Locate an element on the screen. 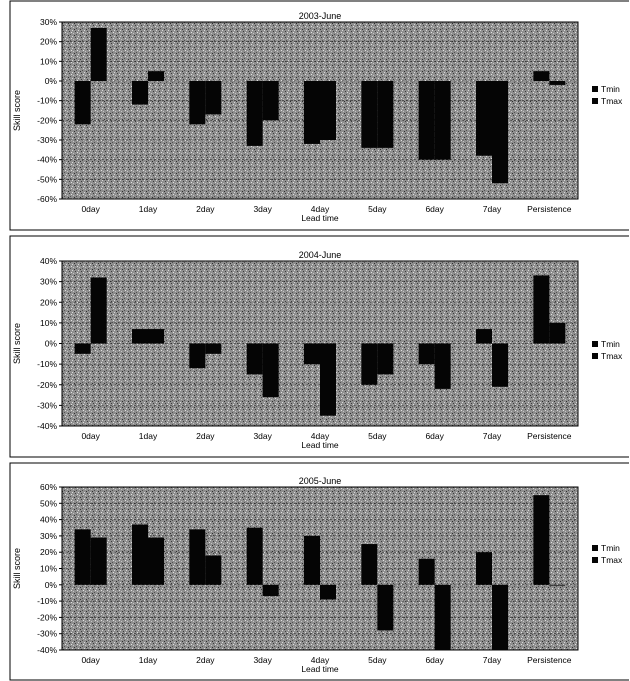  x-tick-label: 6day is located at coordinates (434, 436).